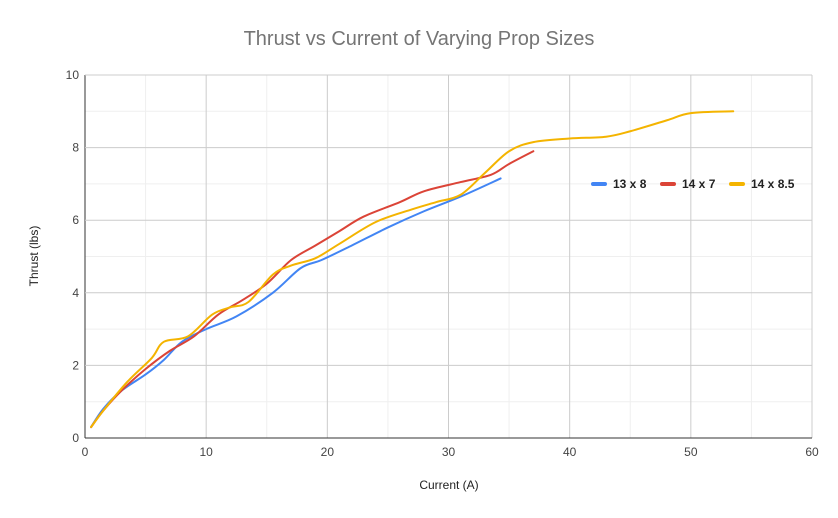  What do you see at coordinates (85, 452) in the screenshot?
I see `x-tick-label: 0` at bounding box center [85, 452].